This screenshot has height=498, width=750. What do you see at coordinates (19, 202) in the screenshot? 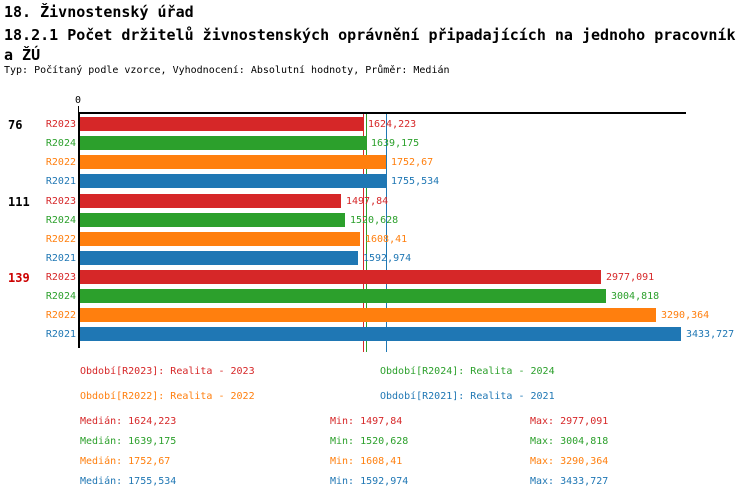
I see `group-label: 111` at bounding box center [19, 202].